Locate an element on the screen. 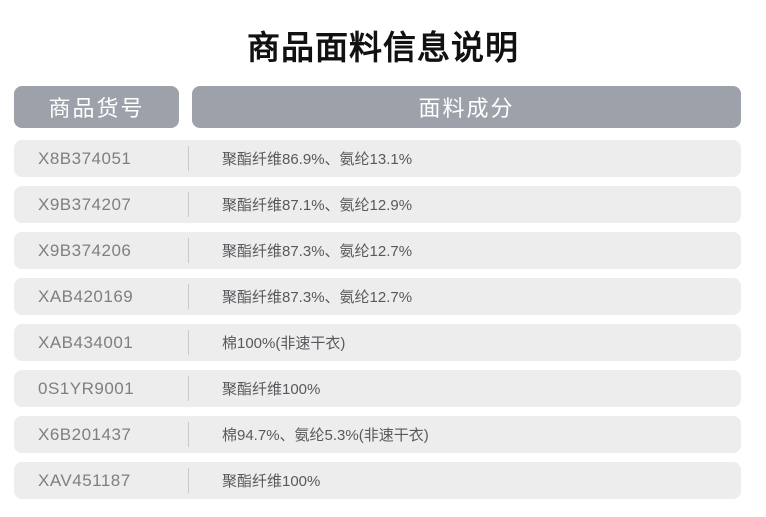  table-row: X8B374051 聚酯纤维86.9%、氨纶13.1% is located at coordinates (377, 158).